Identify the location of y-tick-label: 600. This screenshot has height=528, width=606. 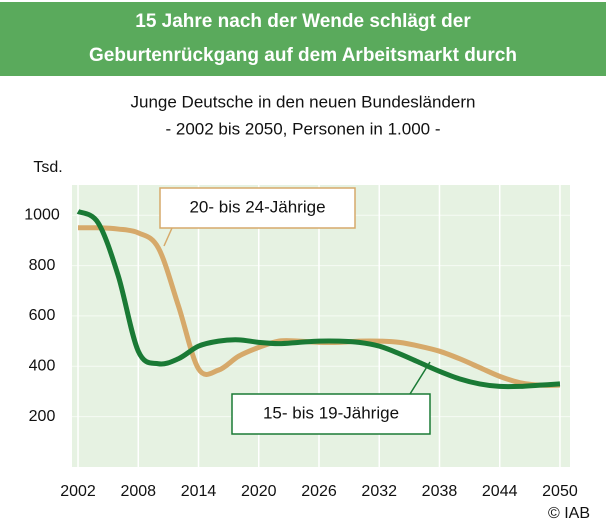
(42, 315).